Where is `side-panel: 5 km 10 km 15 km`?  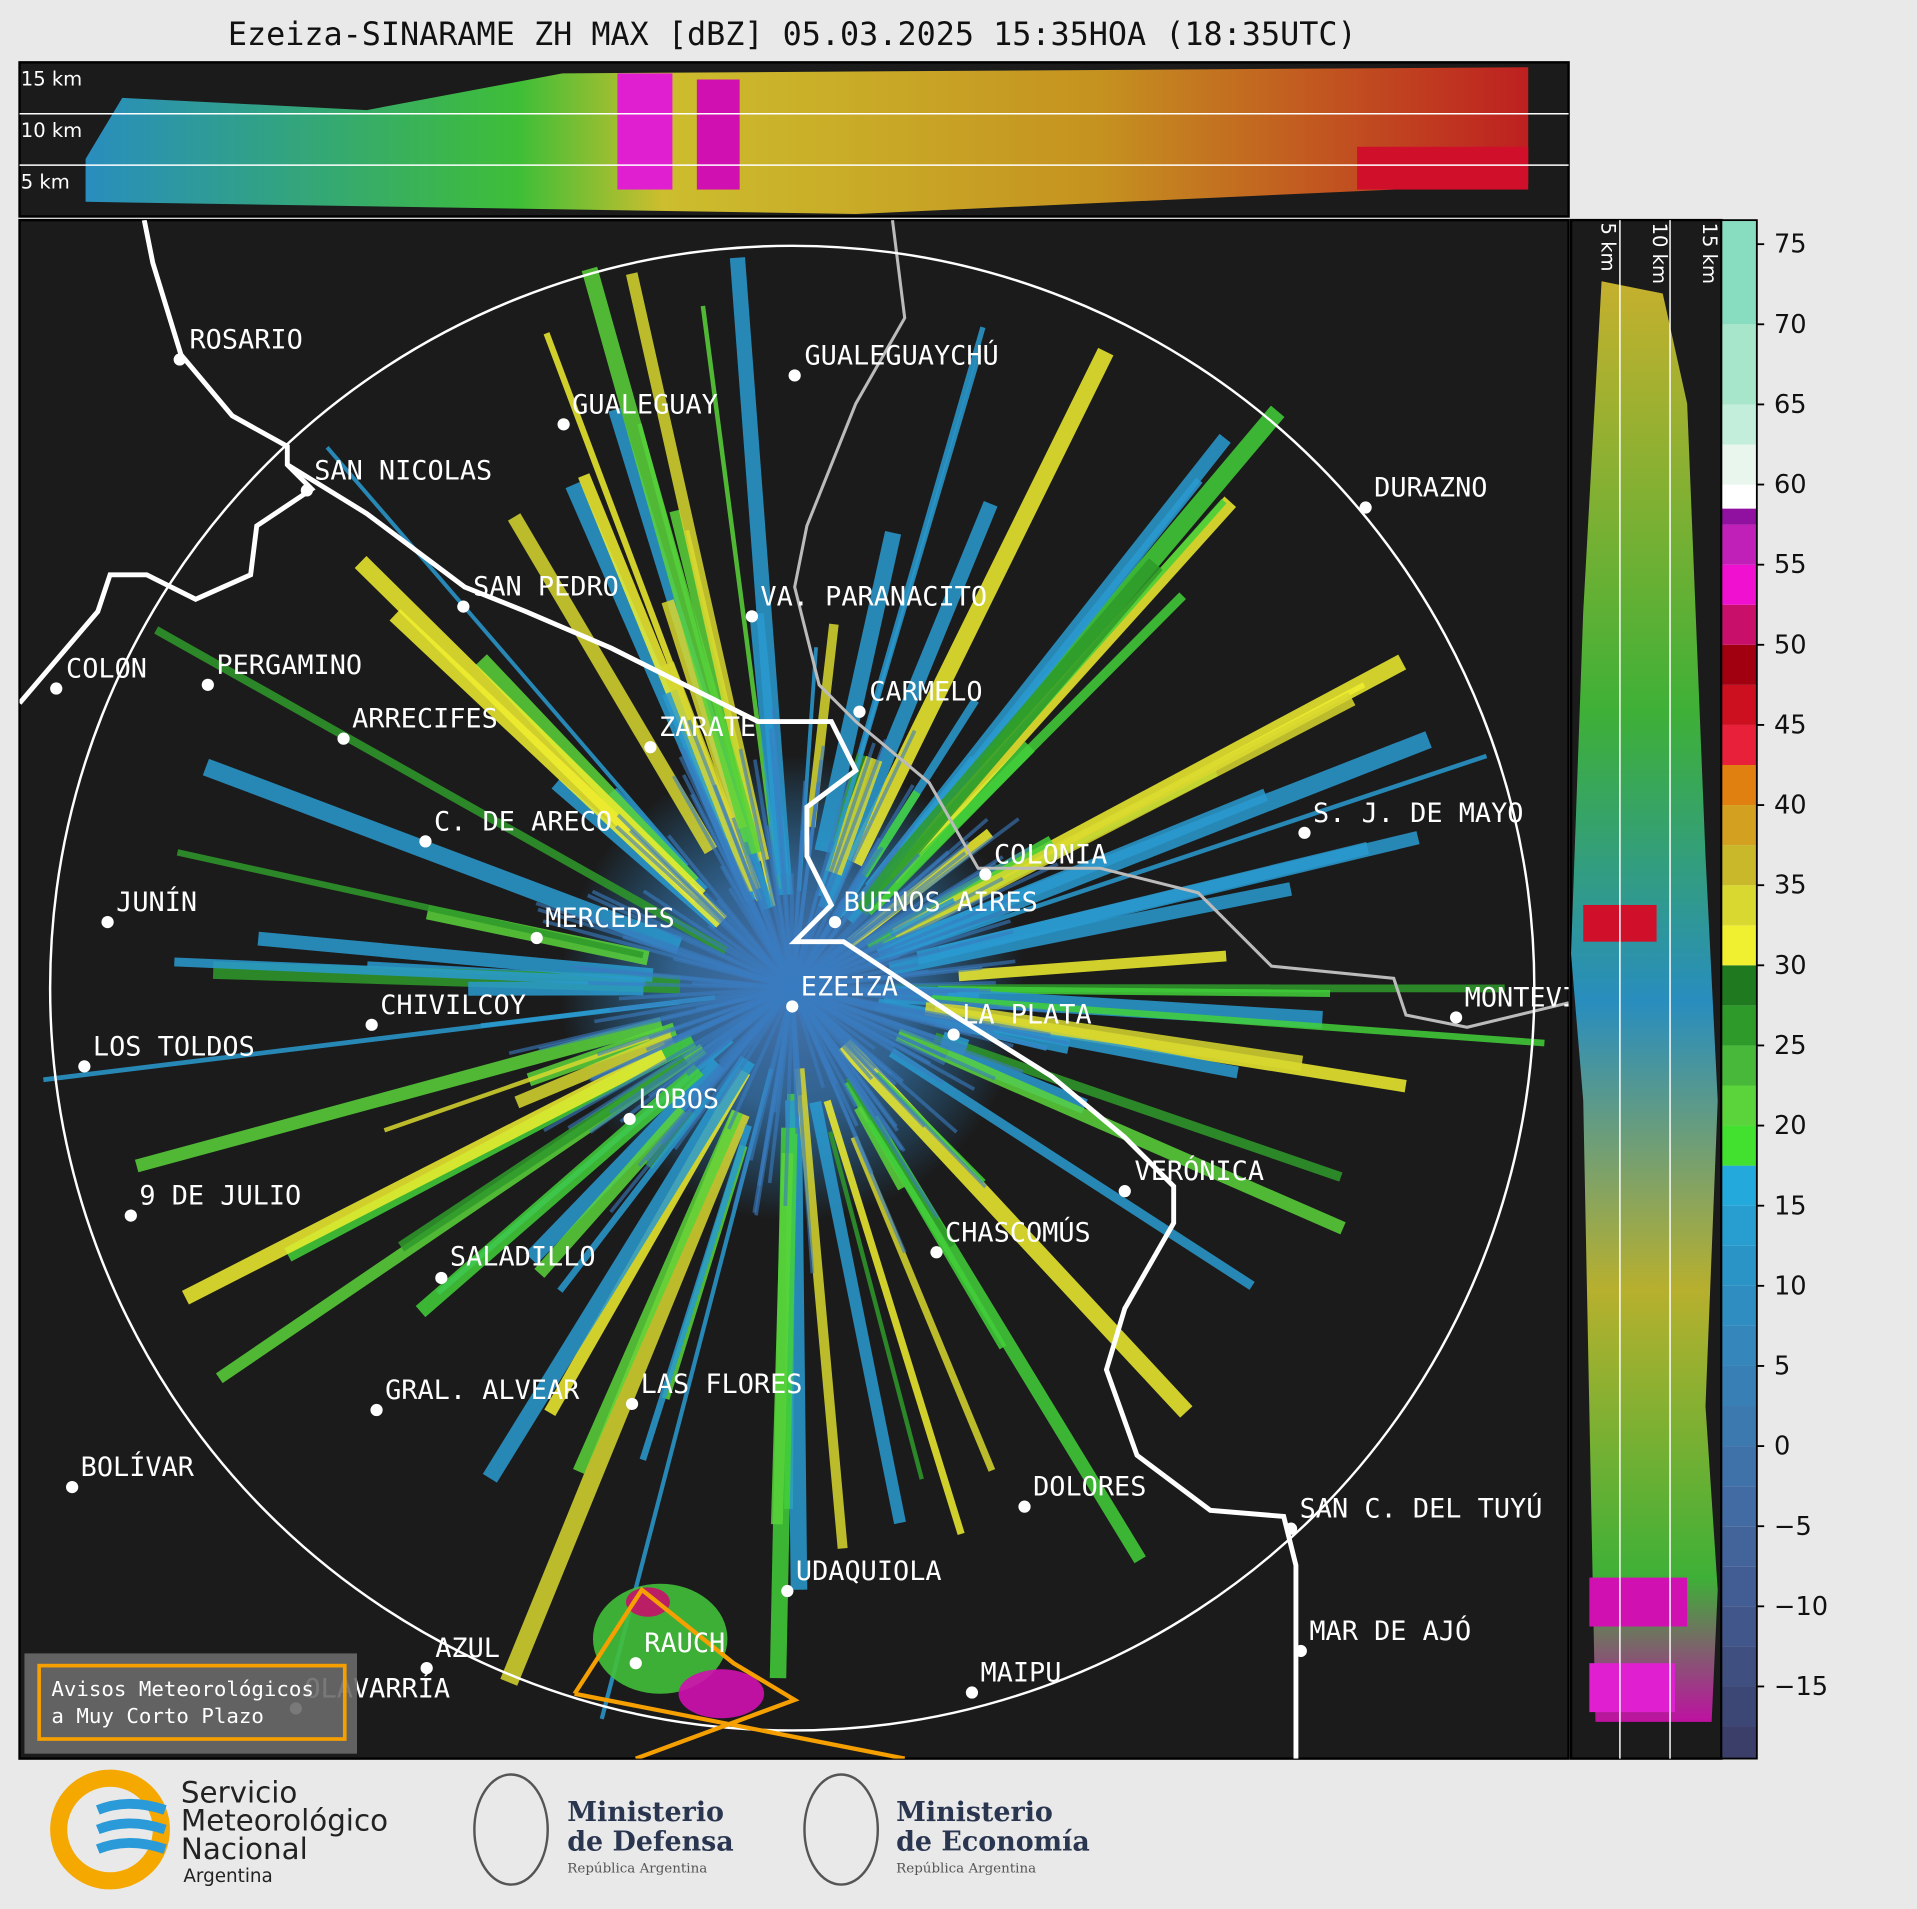
side-panel: 5 km 10 km 15 km is located at coordinates (1646, 989).